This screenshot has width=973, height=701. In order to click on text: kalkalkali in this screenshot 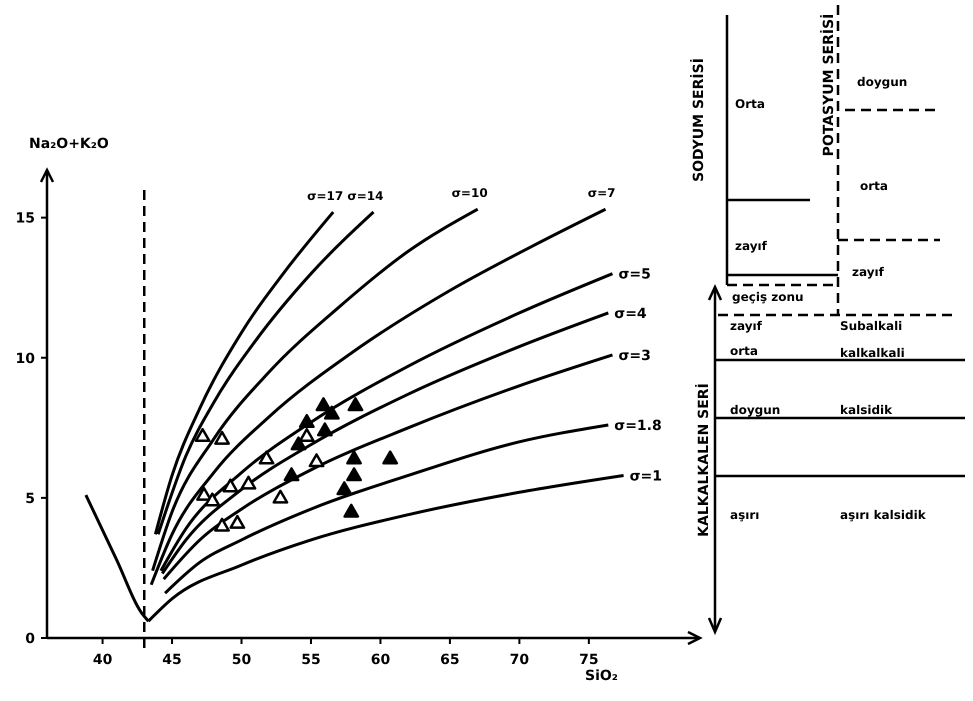, I will do `click(872, 353)`.